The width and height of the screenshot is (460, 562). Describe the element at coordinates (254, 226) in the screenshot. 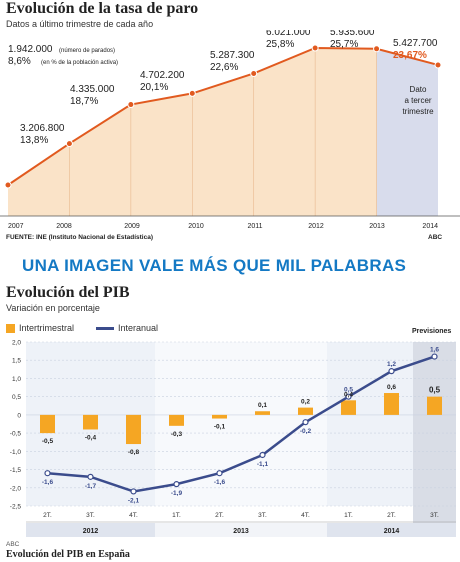

I see `paro-x-tick: 2011` at that location.